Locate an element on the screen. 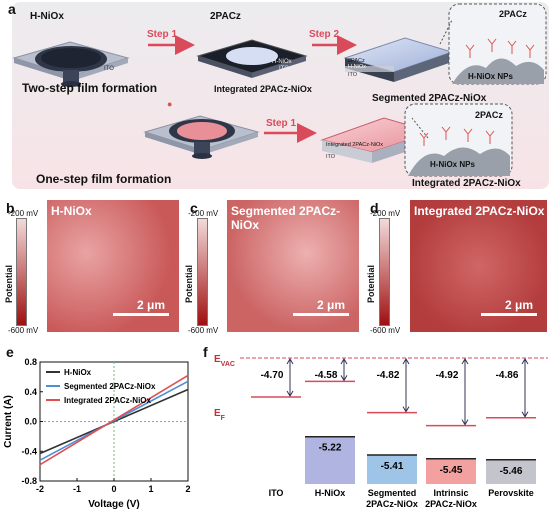 The width and height of the screenshot is (552, 515). iv-ytick-label: 0.4 is located at coordinates (30, 392).